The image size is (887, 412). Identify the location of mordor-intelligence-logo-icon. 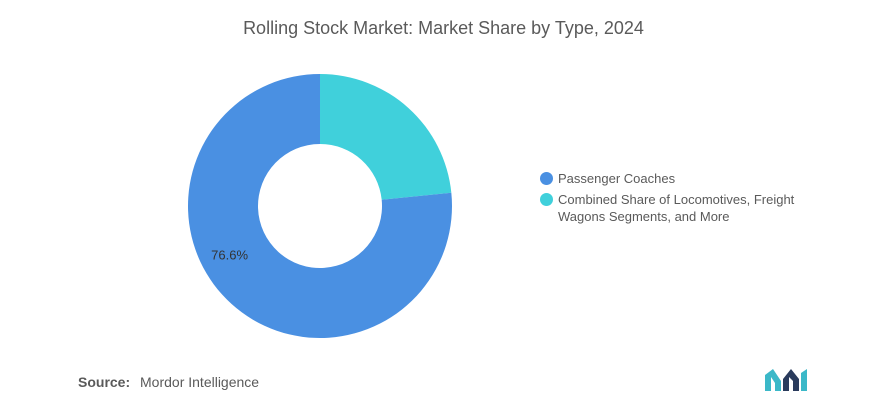
(786, 380).